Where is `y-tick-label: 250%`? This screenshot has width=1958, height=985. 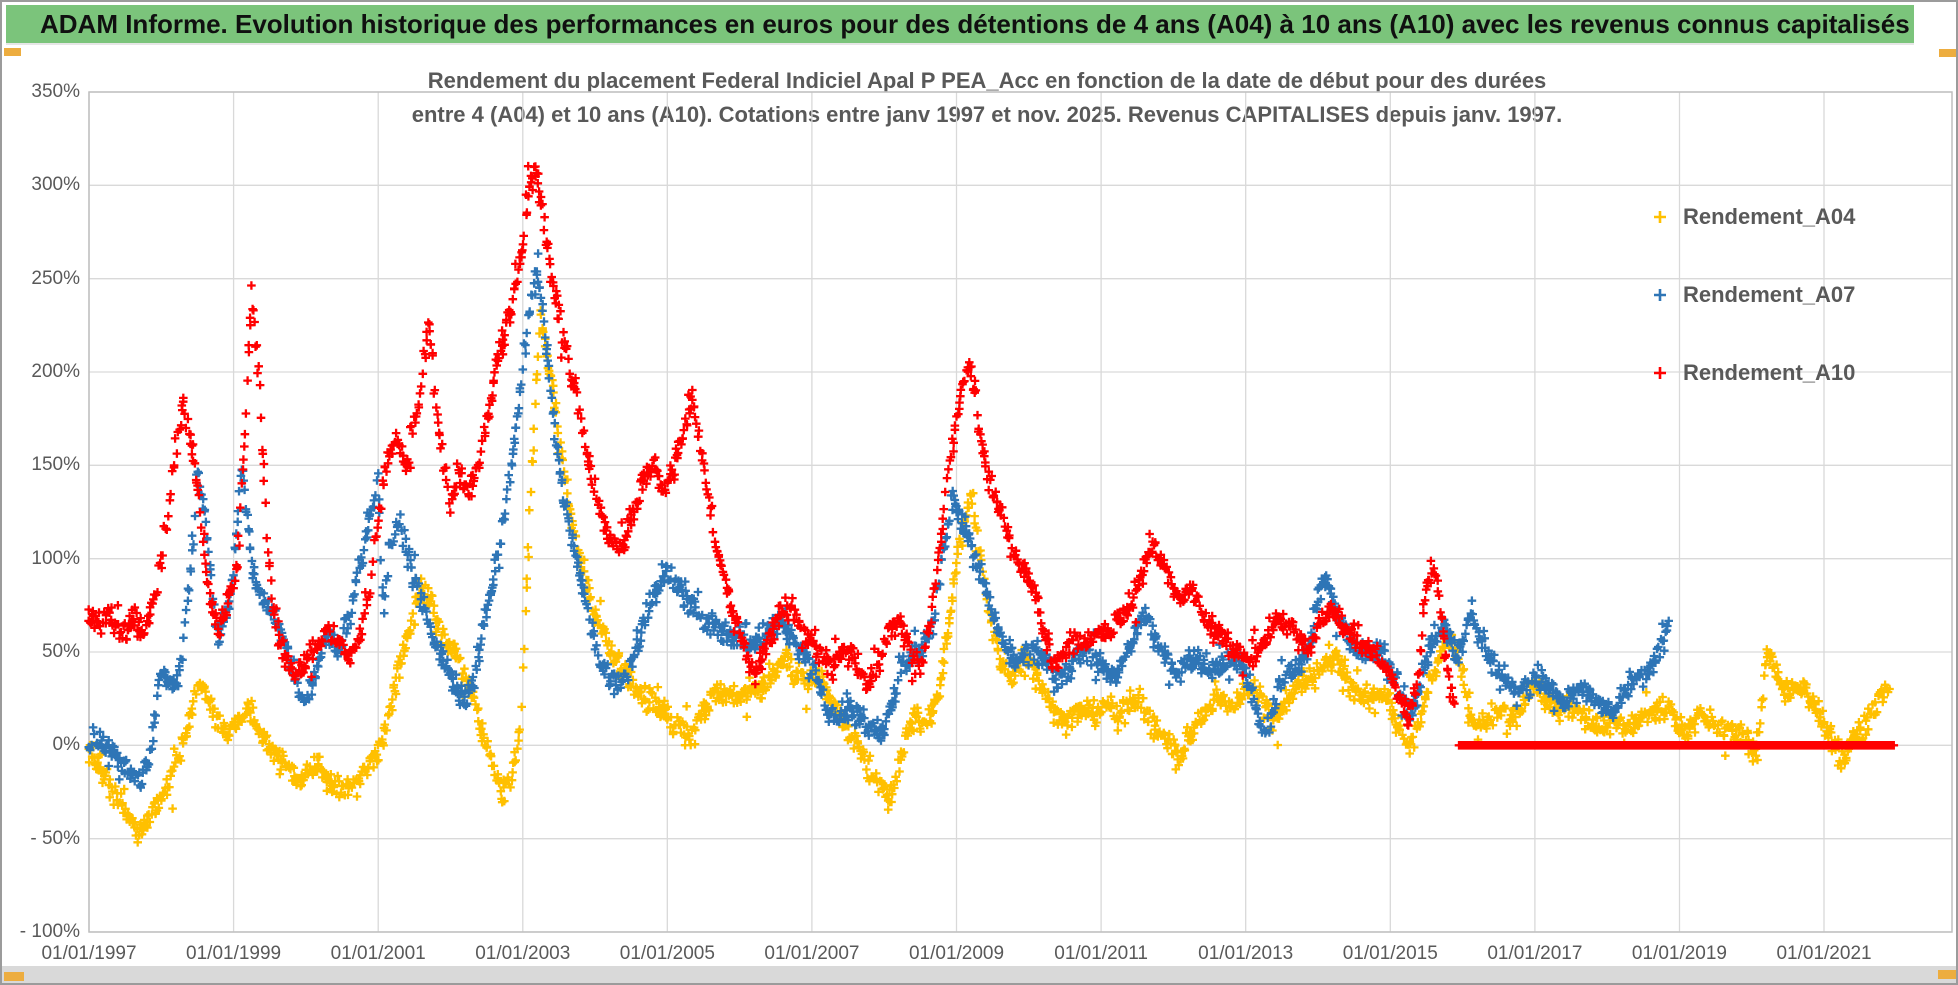 y-tick-label: 250% is located at coordinates (55, 278).